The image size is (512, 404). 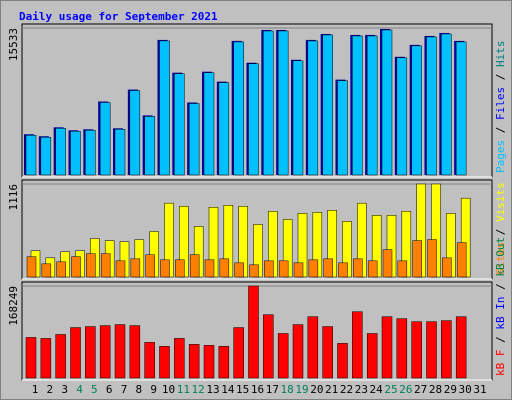 What do you see at coordinates (500, 363) in the screenshot?
I see `side-label-part: kB F` at bounding box center [500, 363].